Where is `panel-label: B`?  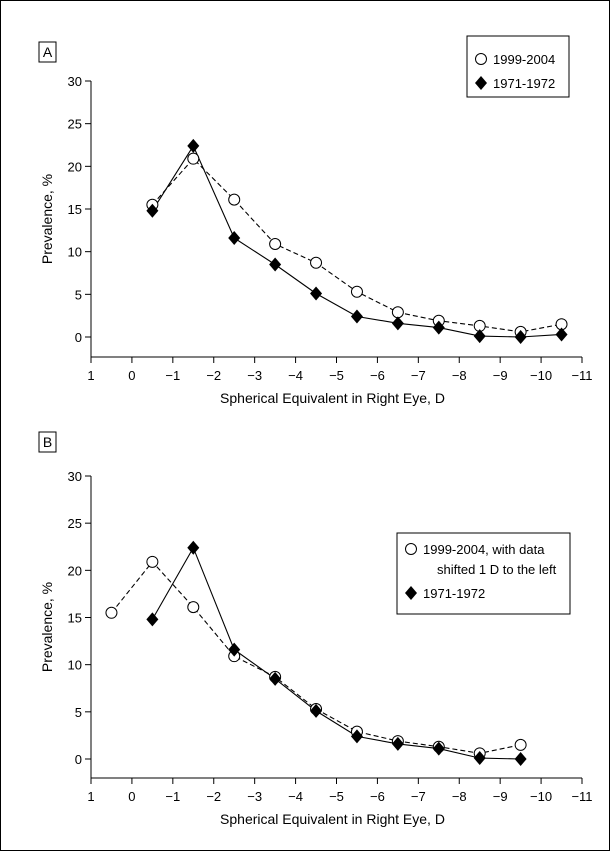 panel-label: B is located at coordinates (47, 442).